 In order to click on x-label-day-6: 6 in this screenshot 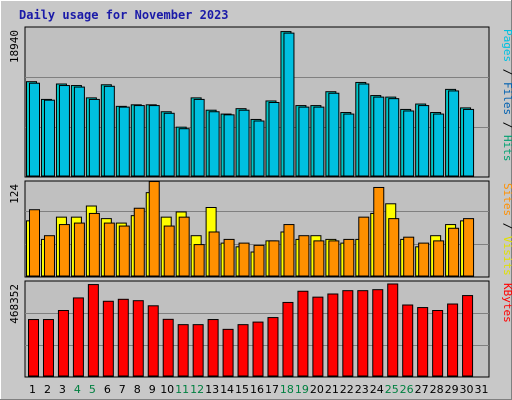, I will do `click(107, 389)`.